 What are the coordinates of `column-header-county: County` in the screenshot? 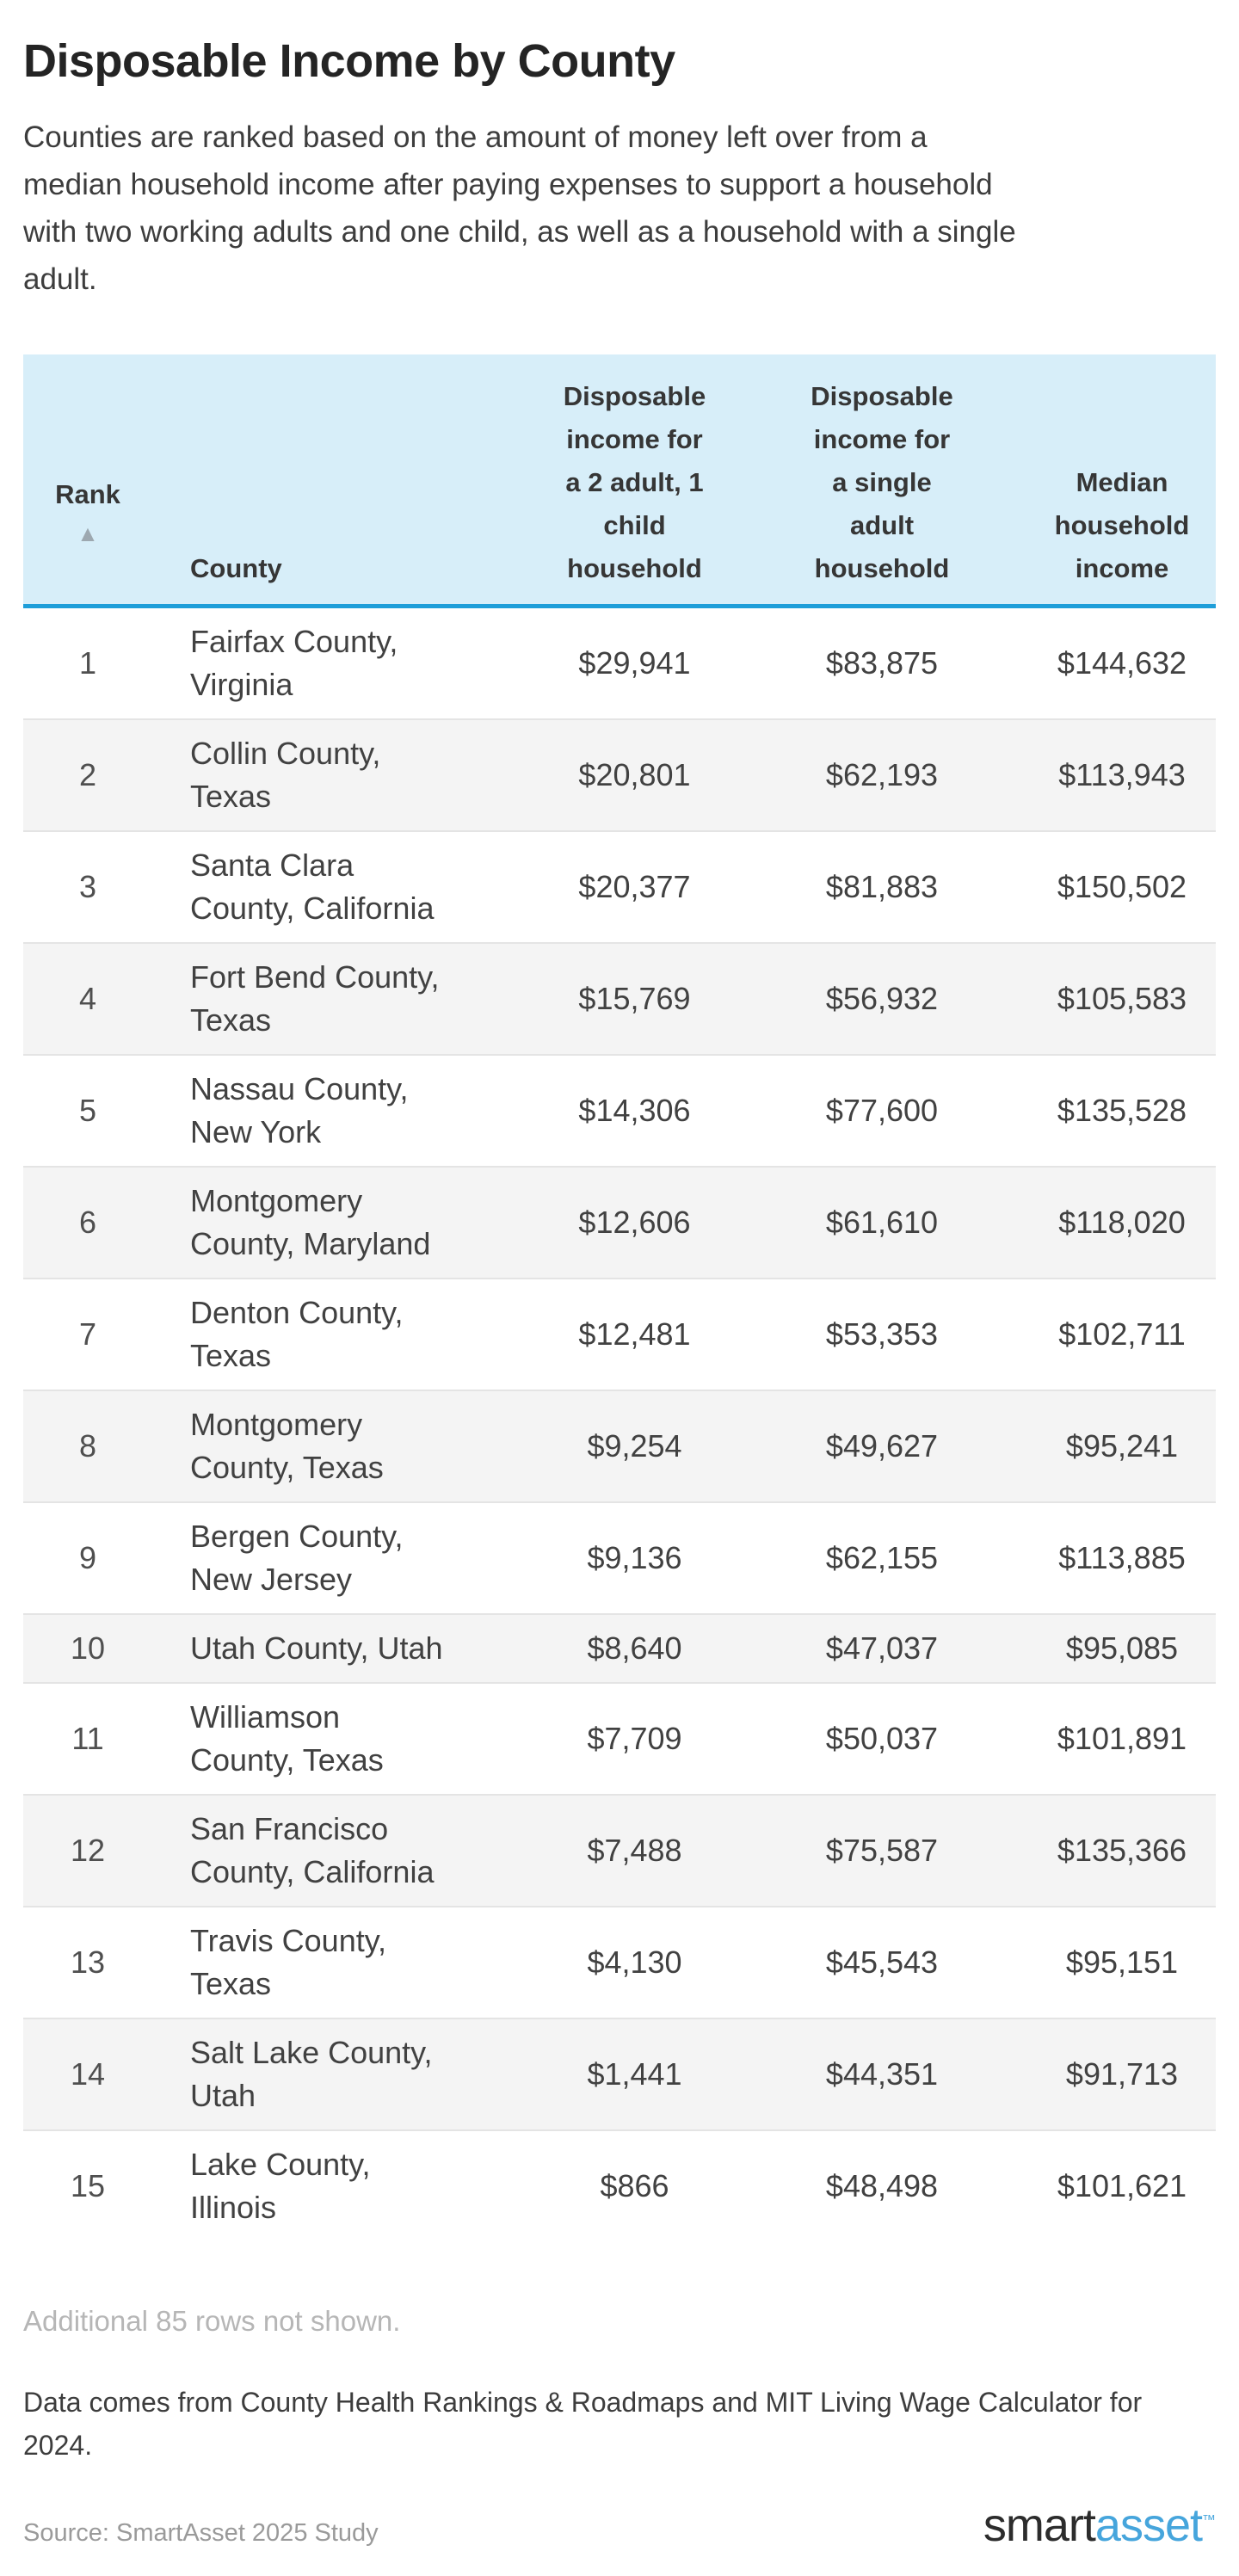 It's located at (342, 481).